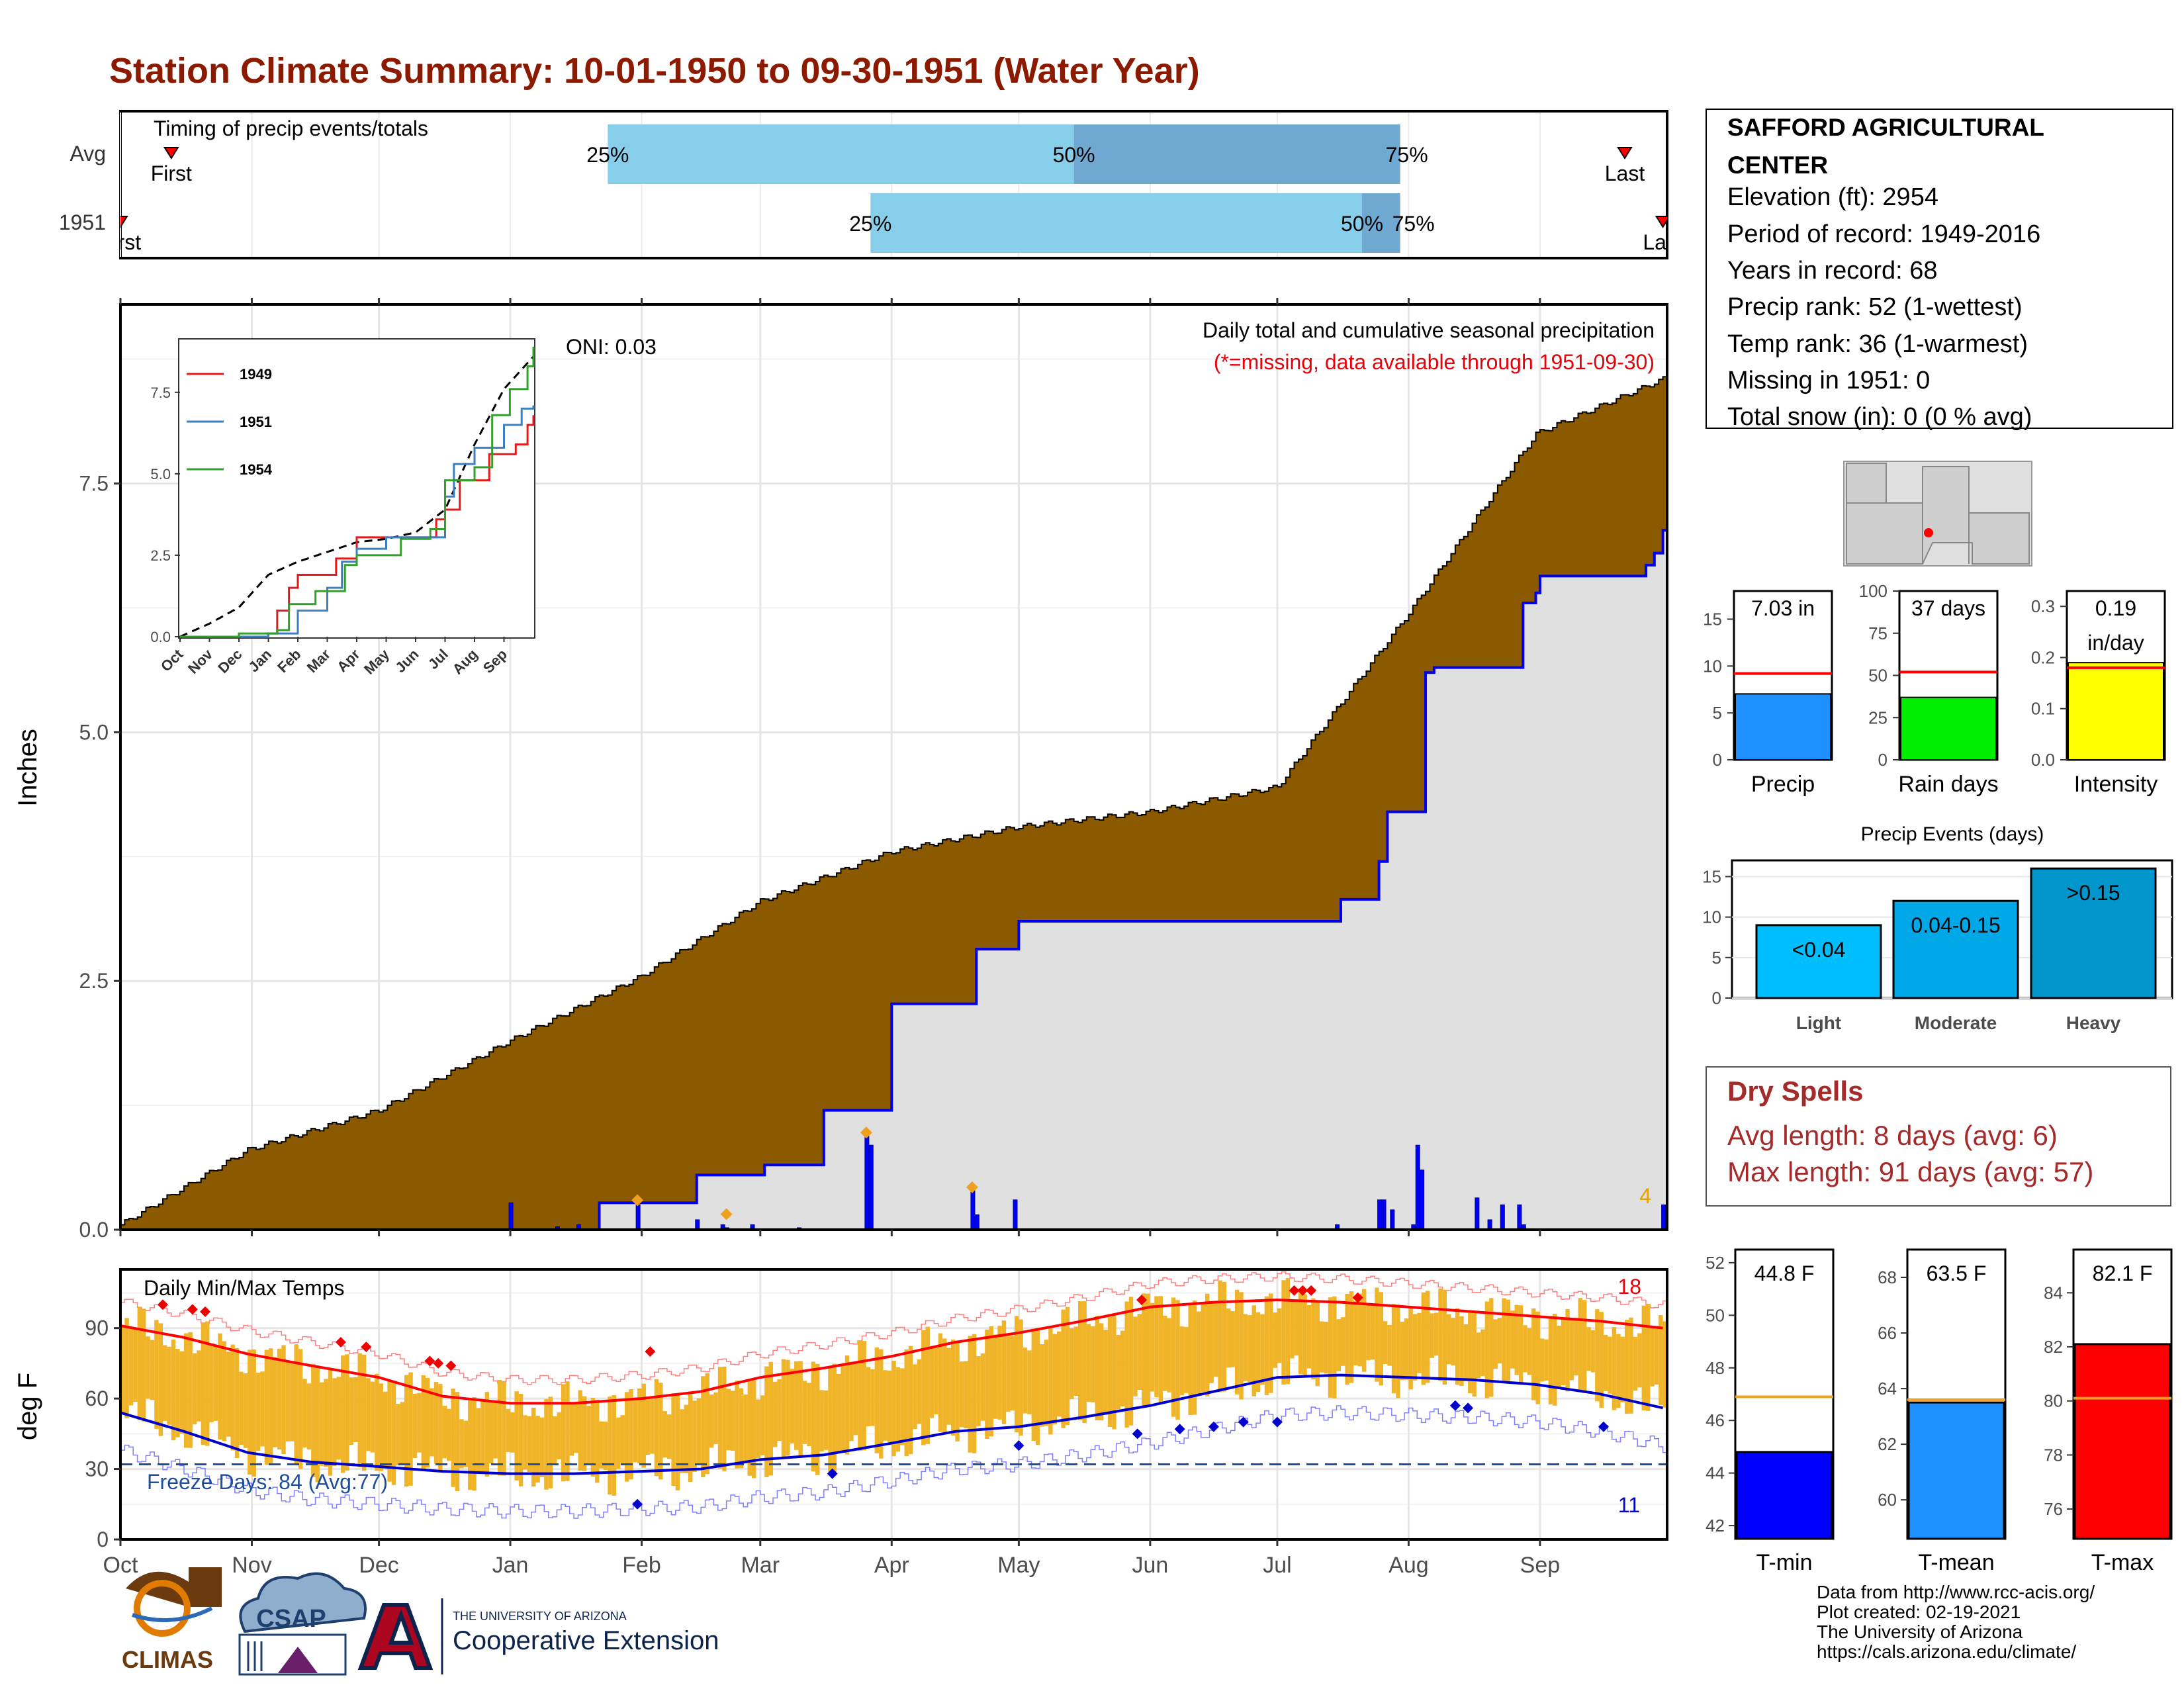  What do you see at coordinates (1362, 224) in the screenshot?
I see `timing-p50-label: 50%` at bounding box center [1362, 224].